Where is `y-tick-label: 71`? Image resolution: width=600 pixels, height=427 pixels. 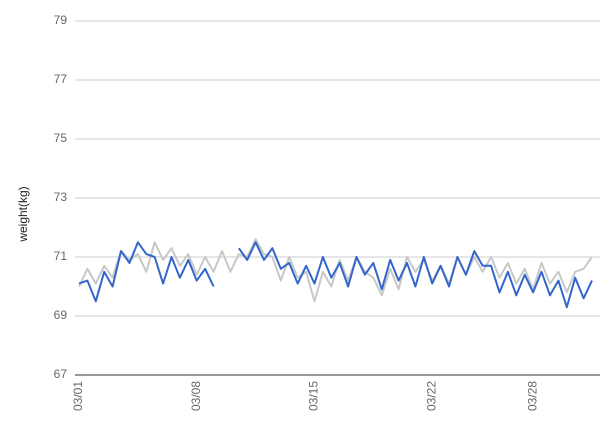 y-tick-label: 71 is located at coordinates (61, 256).